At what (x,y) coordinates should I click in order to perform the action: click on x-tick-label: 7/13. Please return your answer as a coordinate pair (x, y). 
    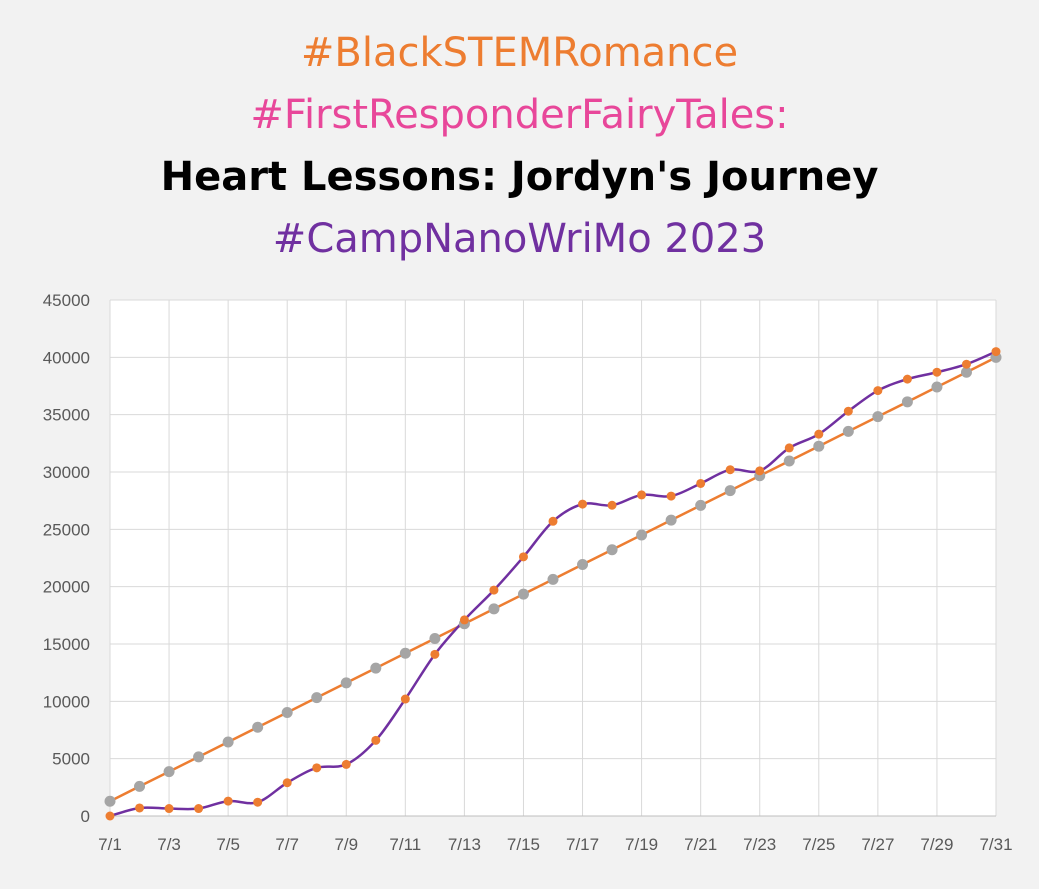
    Looking at the image, I should click on (464, 844).